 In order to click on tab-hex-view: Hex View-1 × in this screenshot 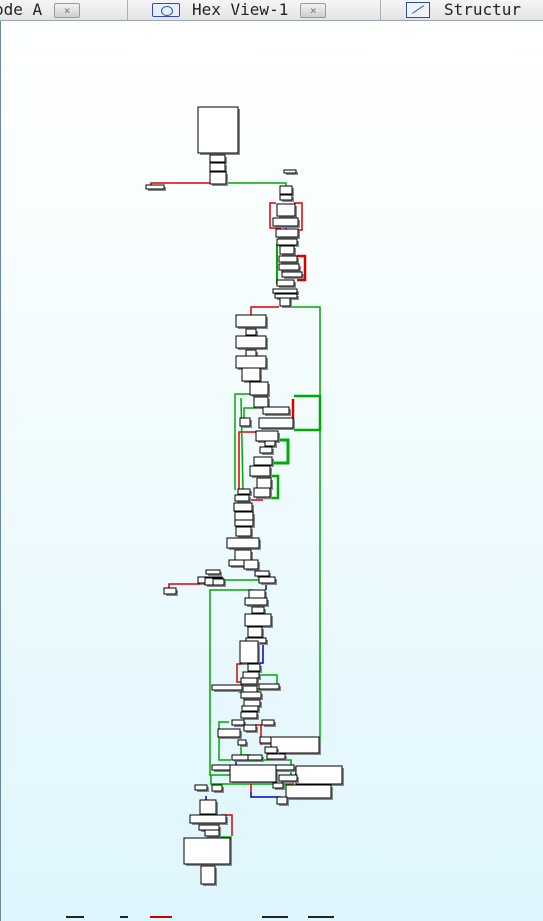, I will do `click(239, 10)`.